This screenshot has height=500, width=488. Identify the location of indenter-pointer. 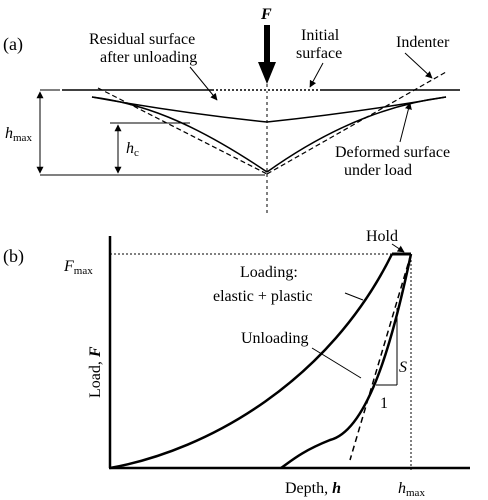
(418, 65).